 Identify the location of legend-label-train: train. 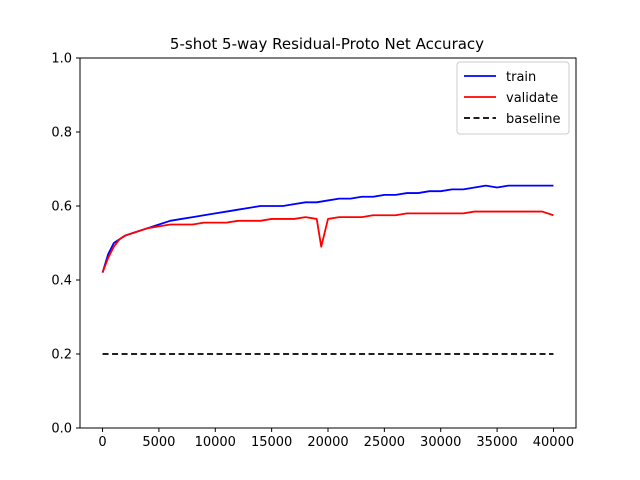
(521, 77).